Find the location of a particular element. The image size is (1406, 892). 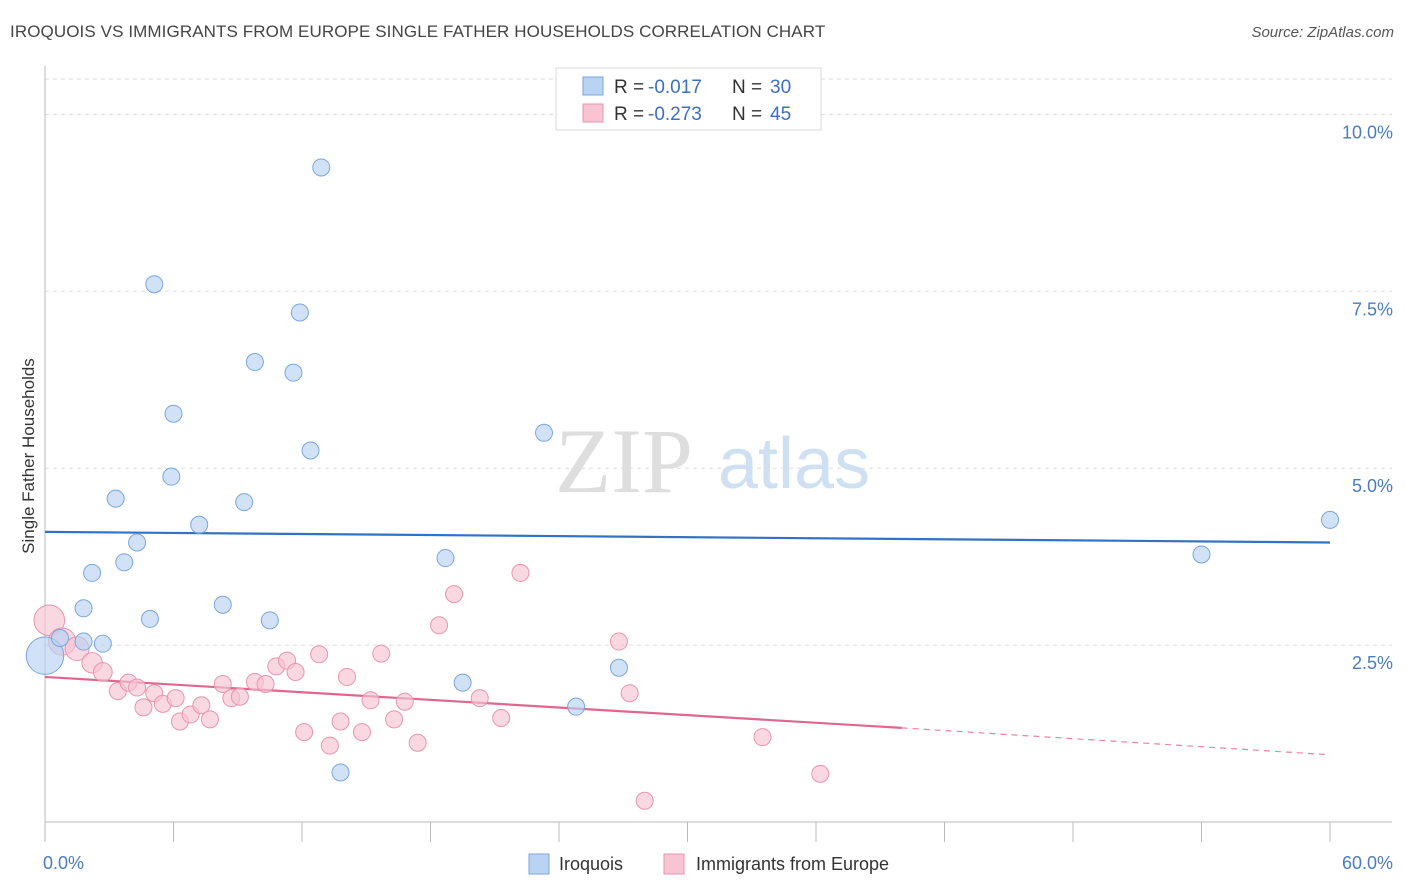

legend-r-label-2: R = is located at coordinates (629, 114).